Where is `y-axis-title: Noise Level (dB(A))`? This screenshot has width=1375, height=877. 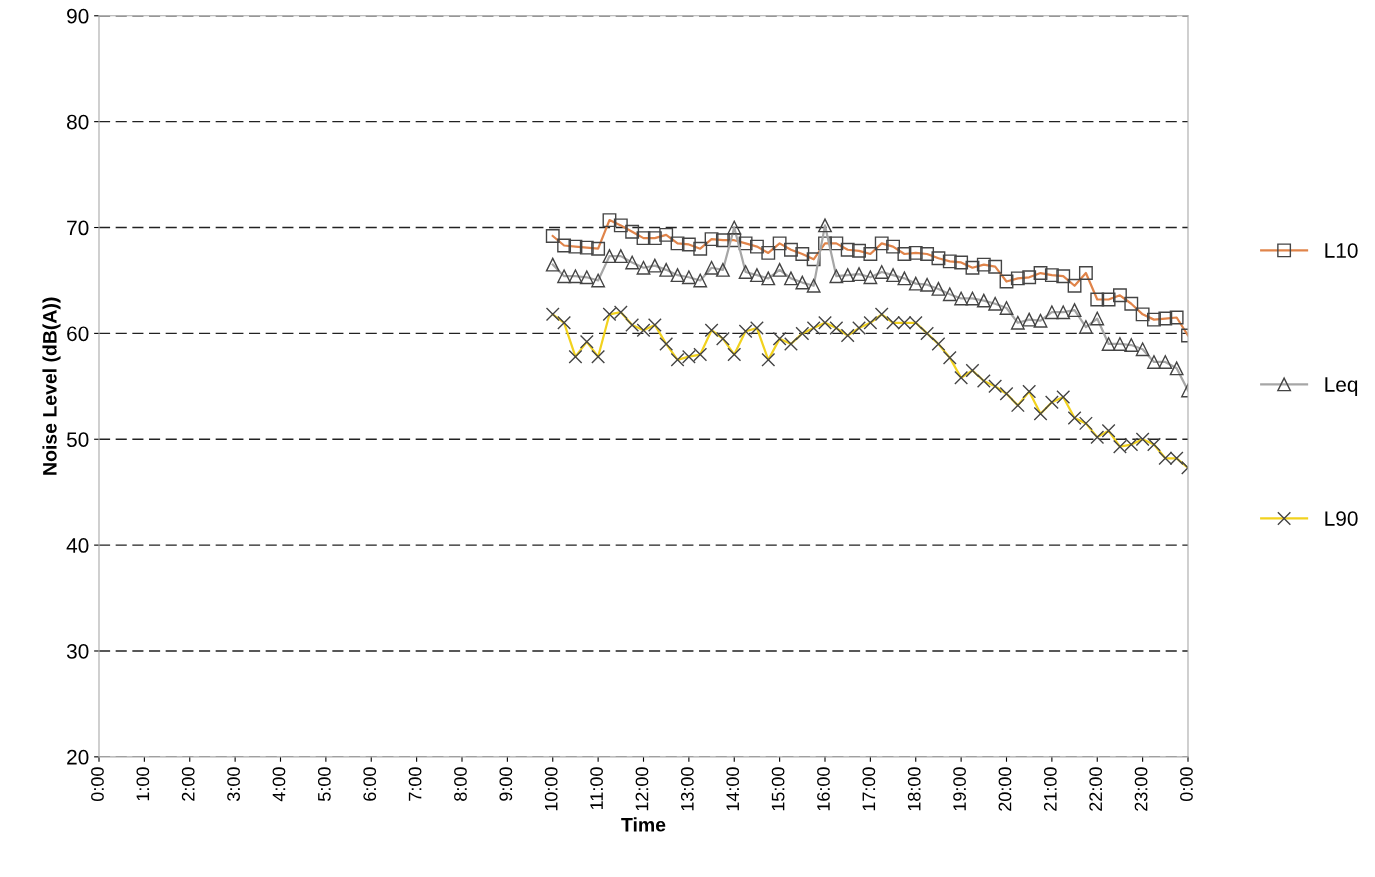
y-axis-title: Noise Level (dB(A)) is located at coordinates (51, 386).